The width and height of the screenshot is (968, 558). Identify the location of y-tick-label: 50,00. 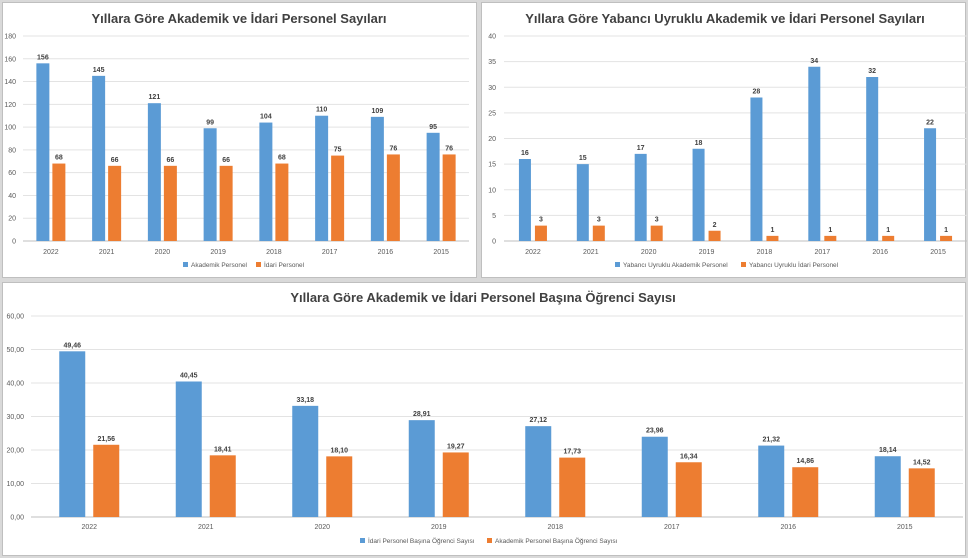
(15, 350).